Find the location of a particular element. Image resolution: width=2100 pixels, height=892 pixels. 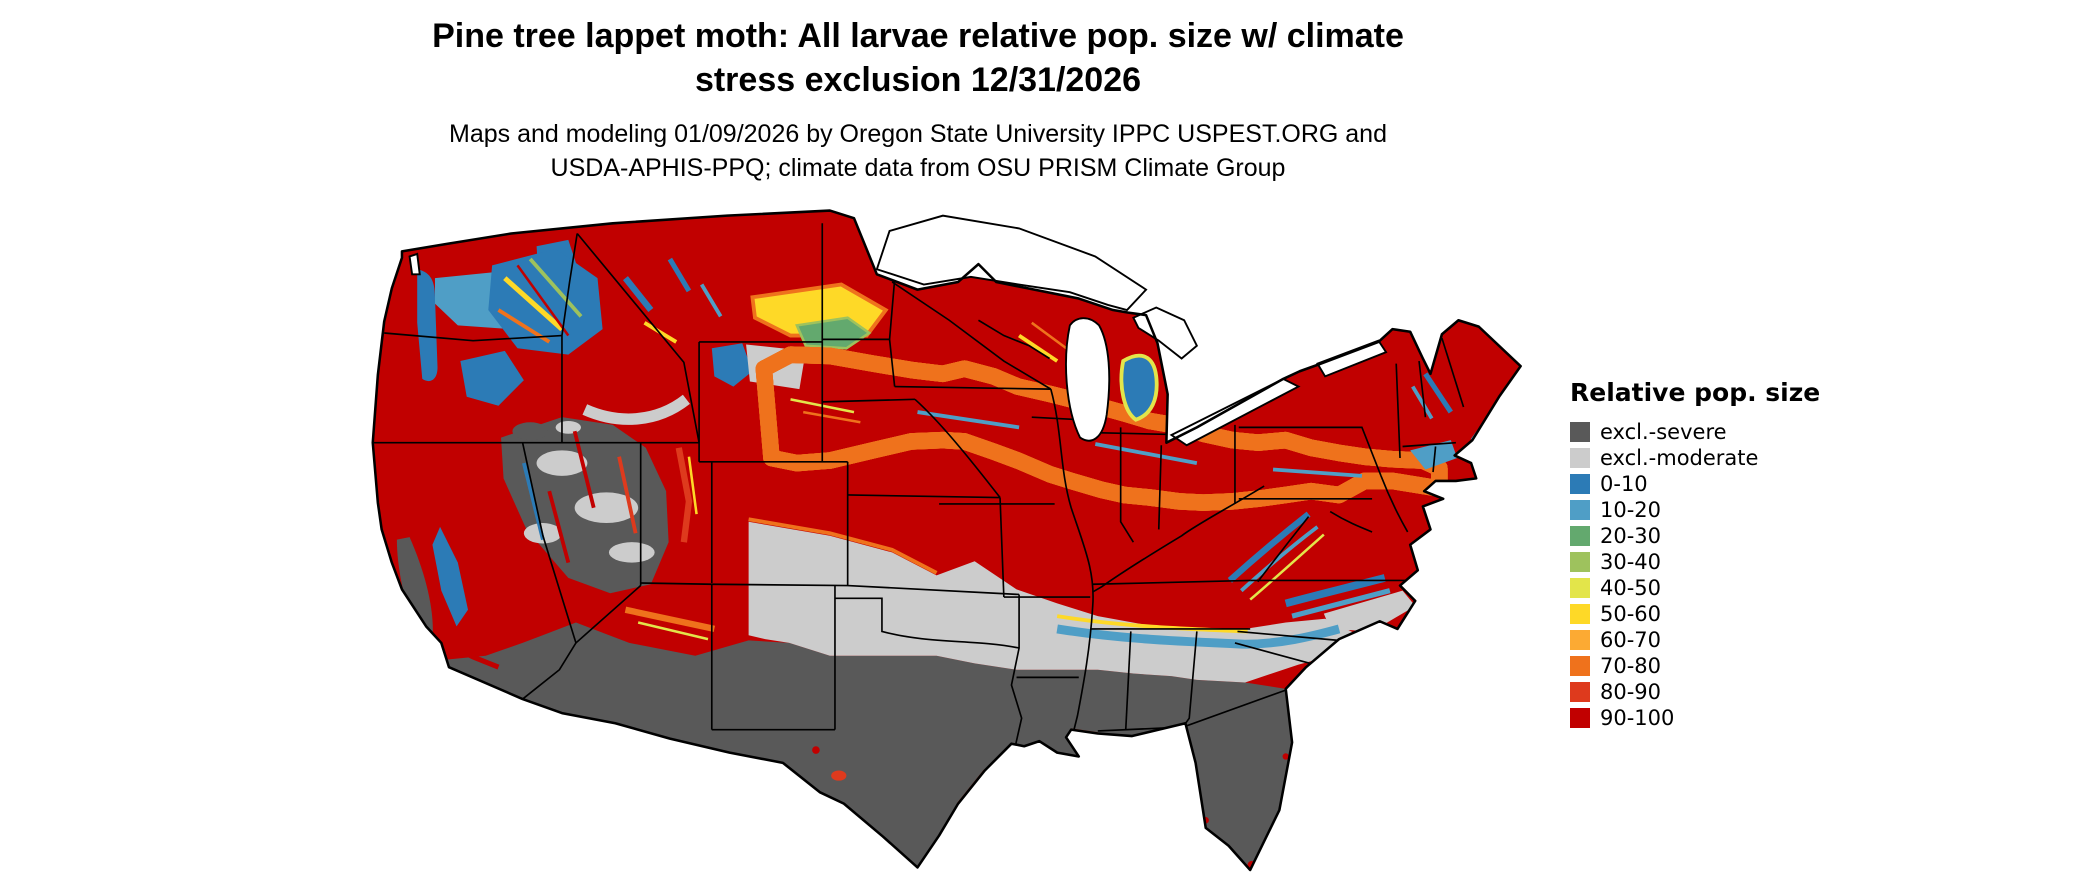

terrain-detail-east is located at coordinates (1365, 486).